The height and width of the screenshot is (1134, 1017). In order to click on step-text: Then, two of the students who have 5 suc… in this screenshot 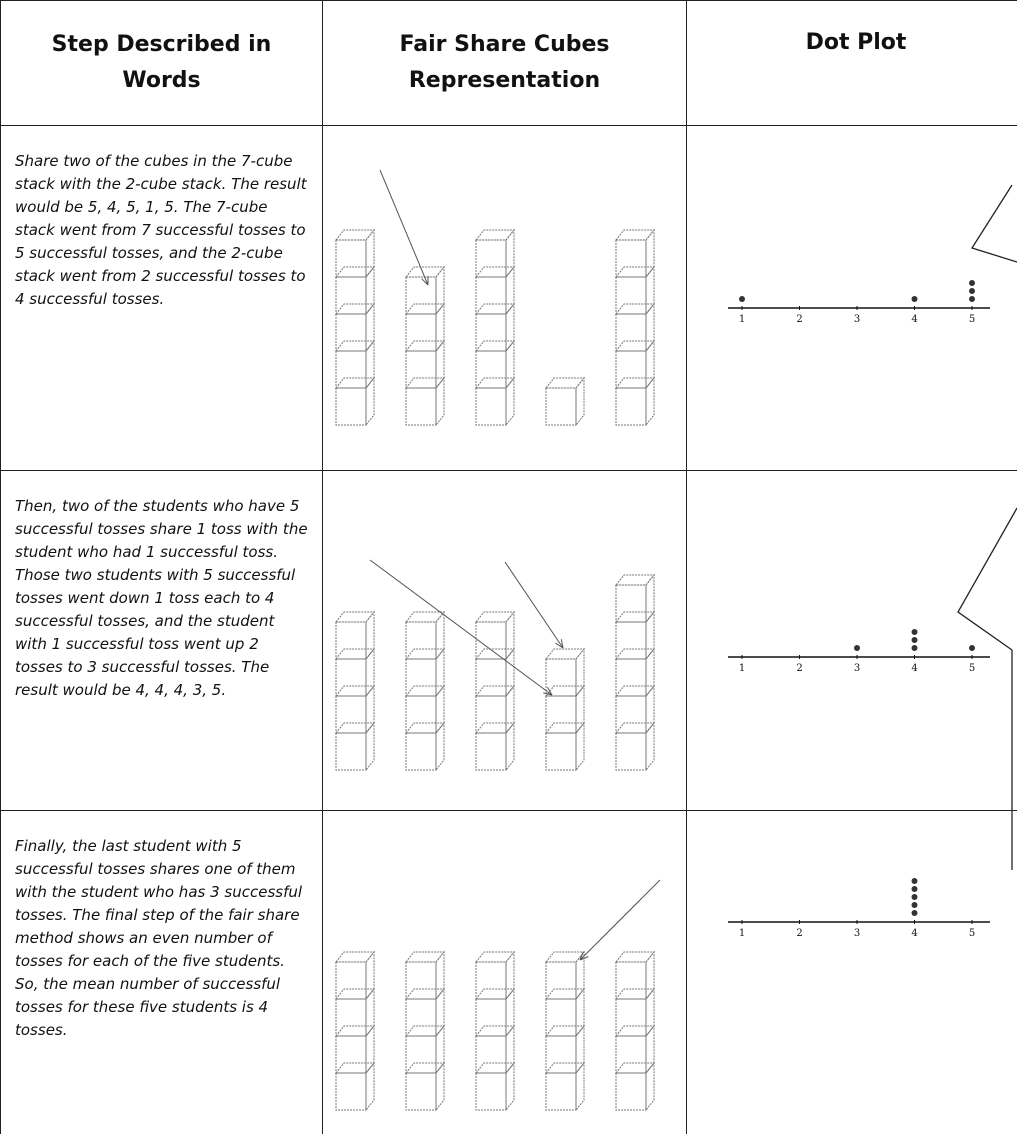, I will do `click(161, 640)`.